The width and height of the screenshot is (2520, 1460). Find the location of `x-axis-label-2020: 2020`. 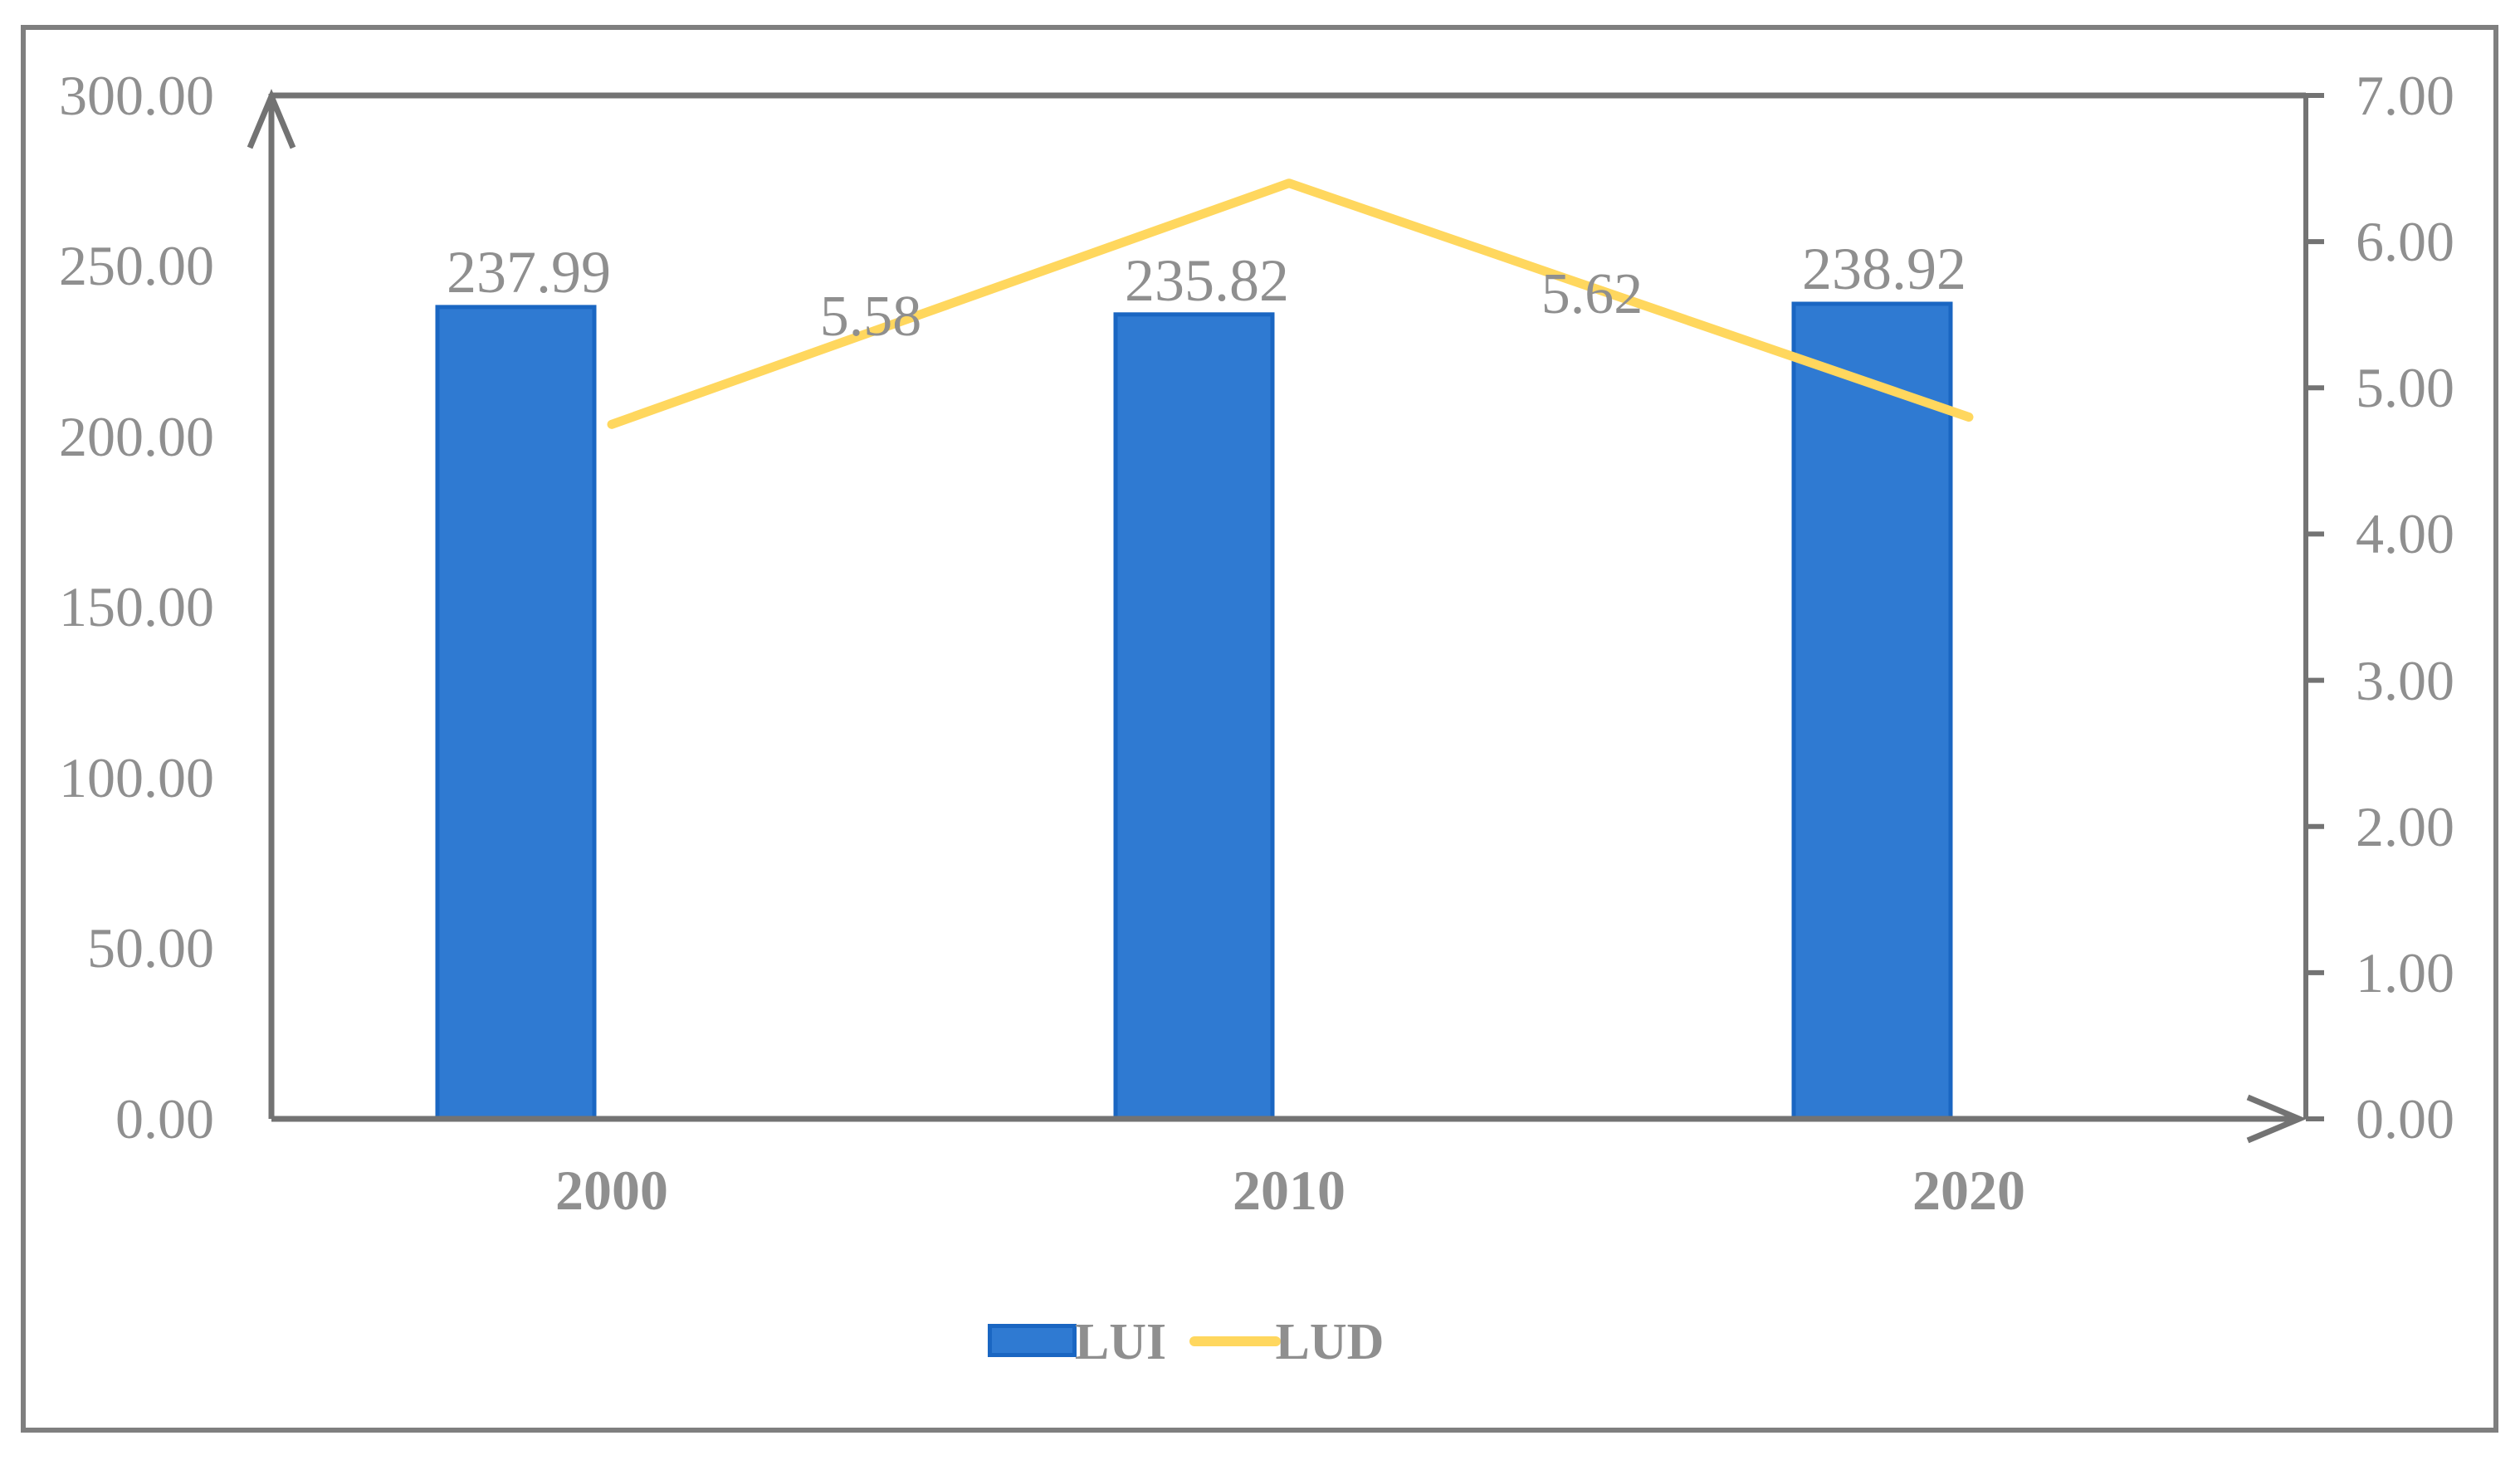

x-axis-label-2020: 2020 is located at coordinates (1968, 1190).